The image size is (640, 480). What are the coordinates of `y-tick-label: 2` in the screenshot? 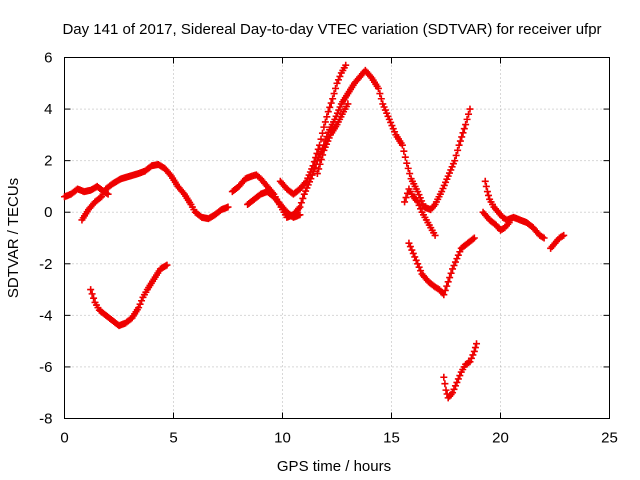 It's located at (48, 161).